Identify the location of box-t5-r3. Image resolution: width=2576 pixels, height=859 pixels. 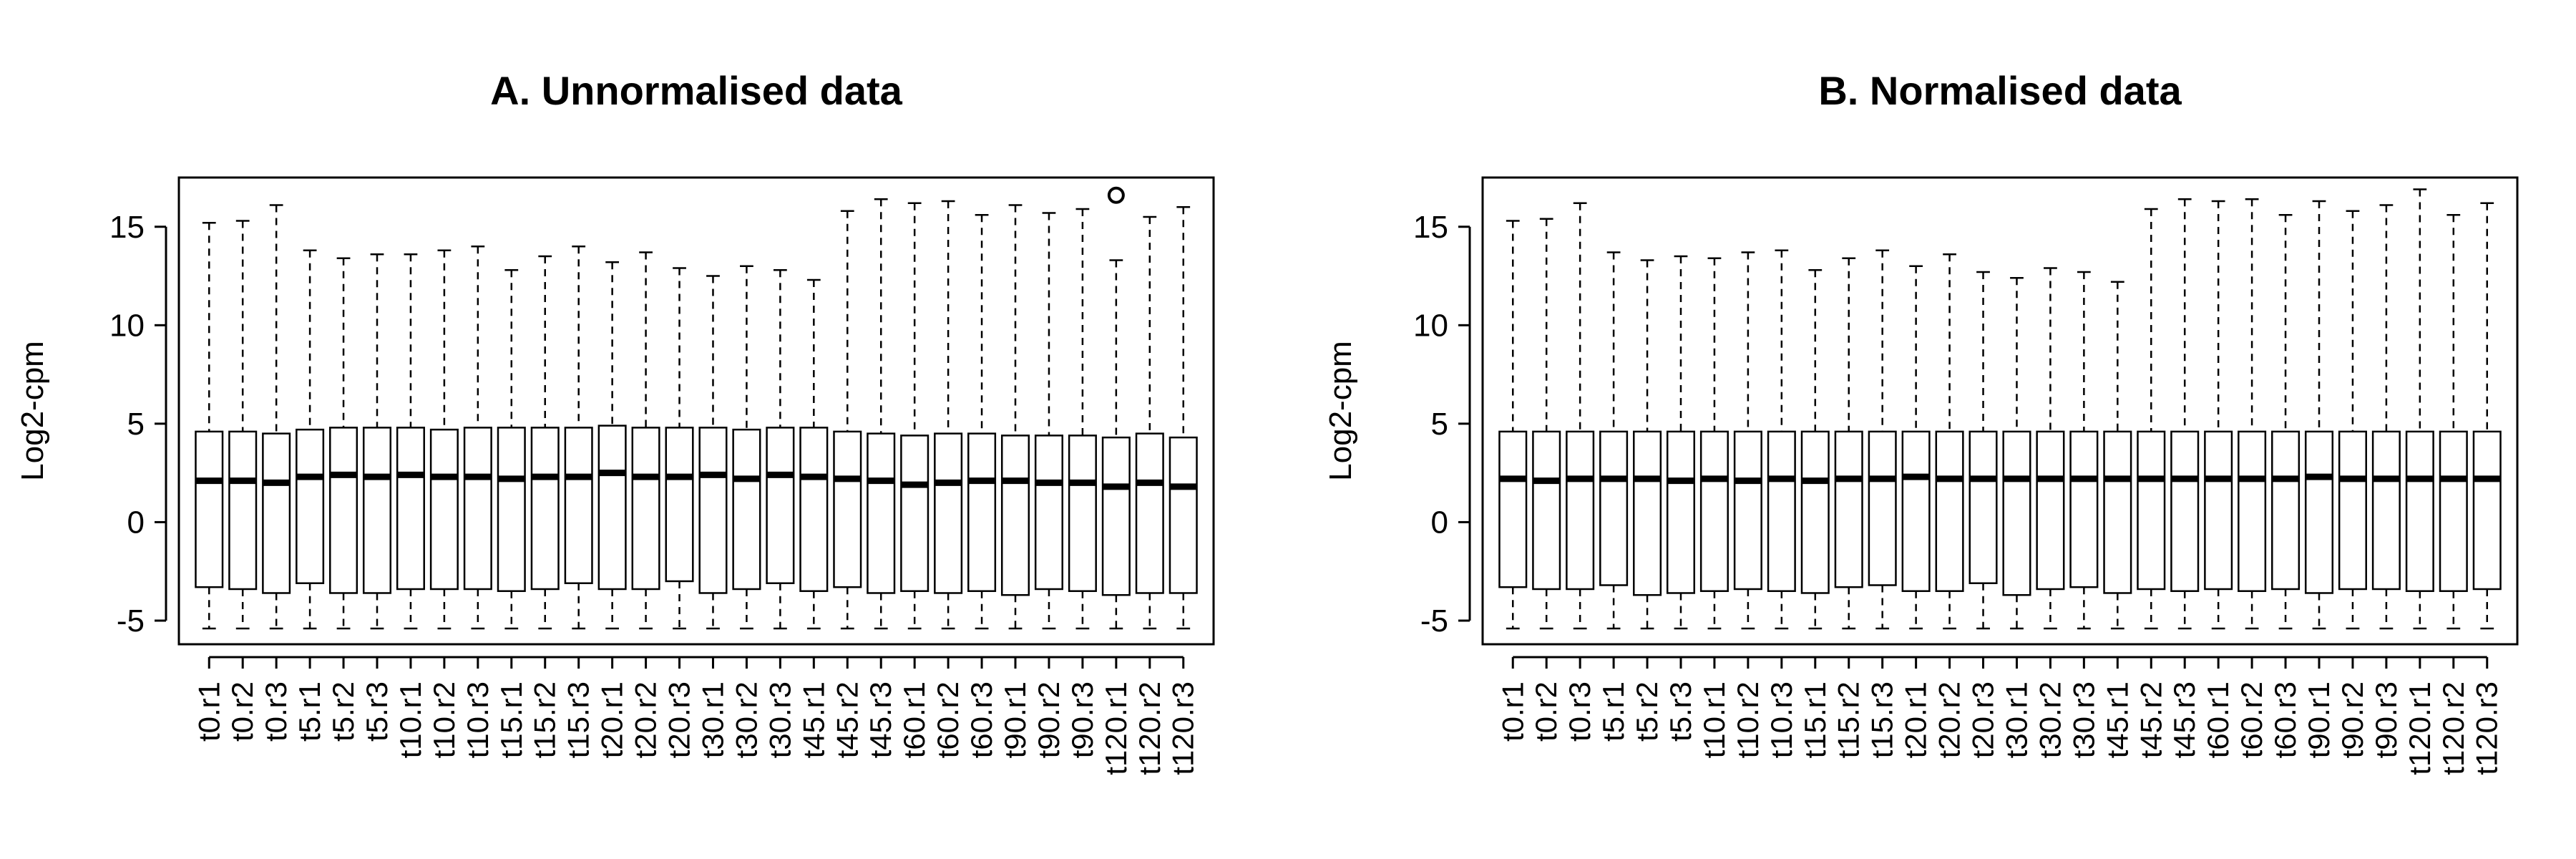
(1681, 442).